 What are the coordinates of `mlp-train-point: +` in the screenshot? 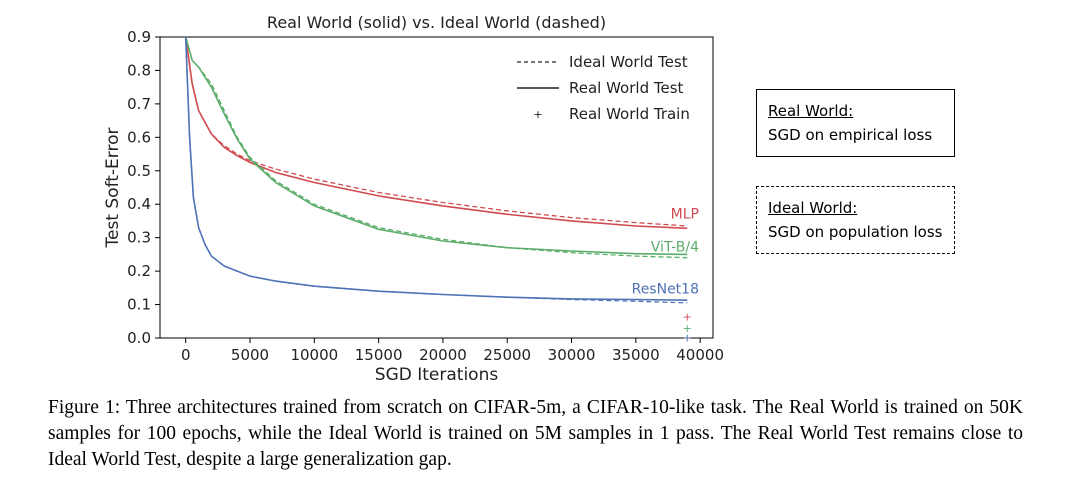 It's located at (687, 316).